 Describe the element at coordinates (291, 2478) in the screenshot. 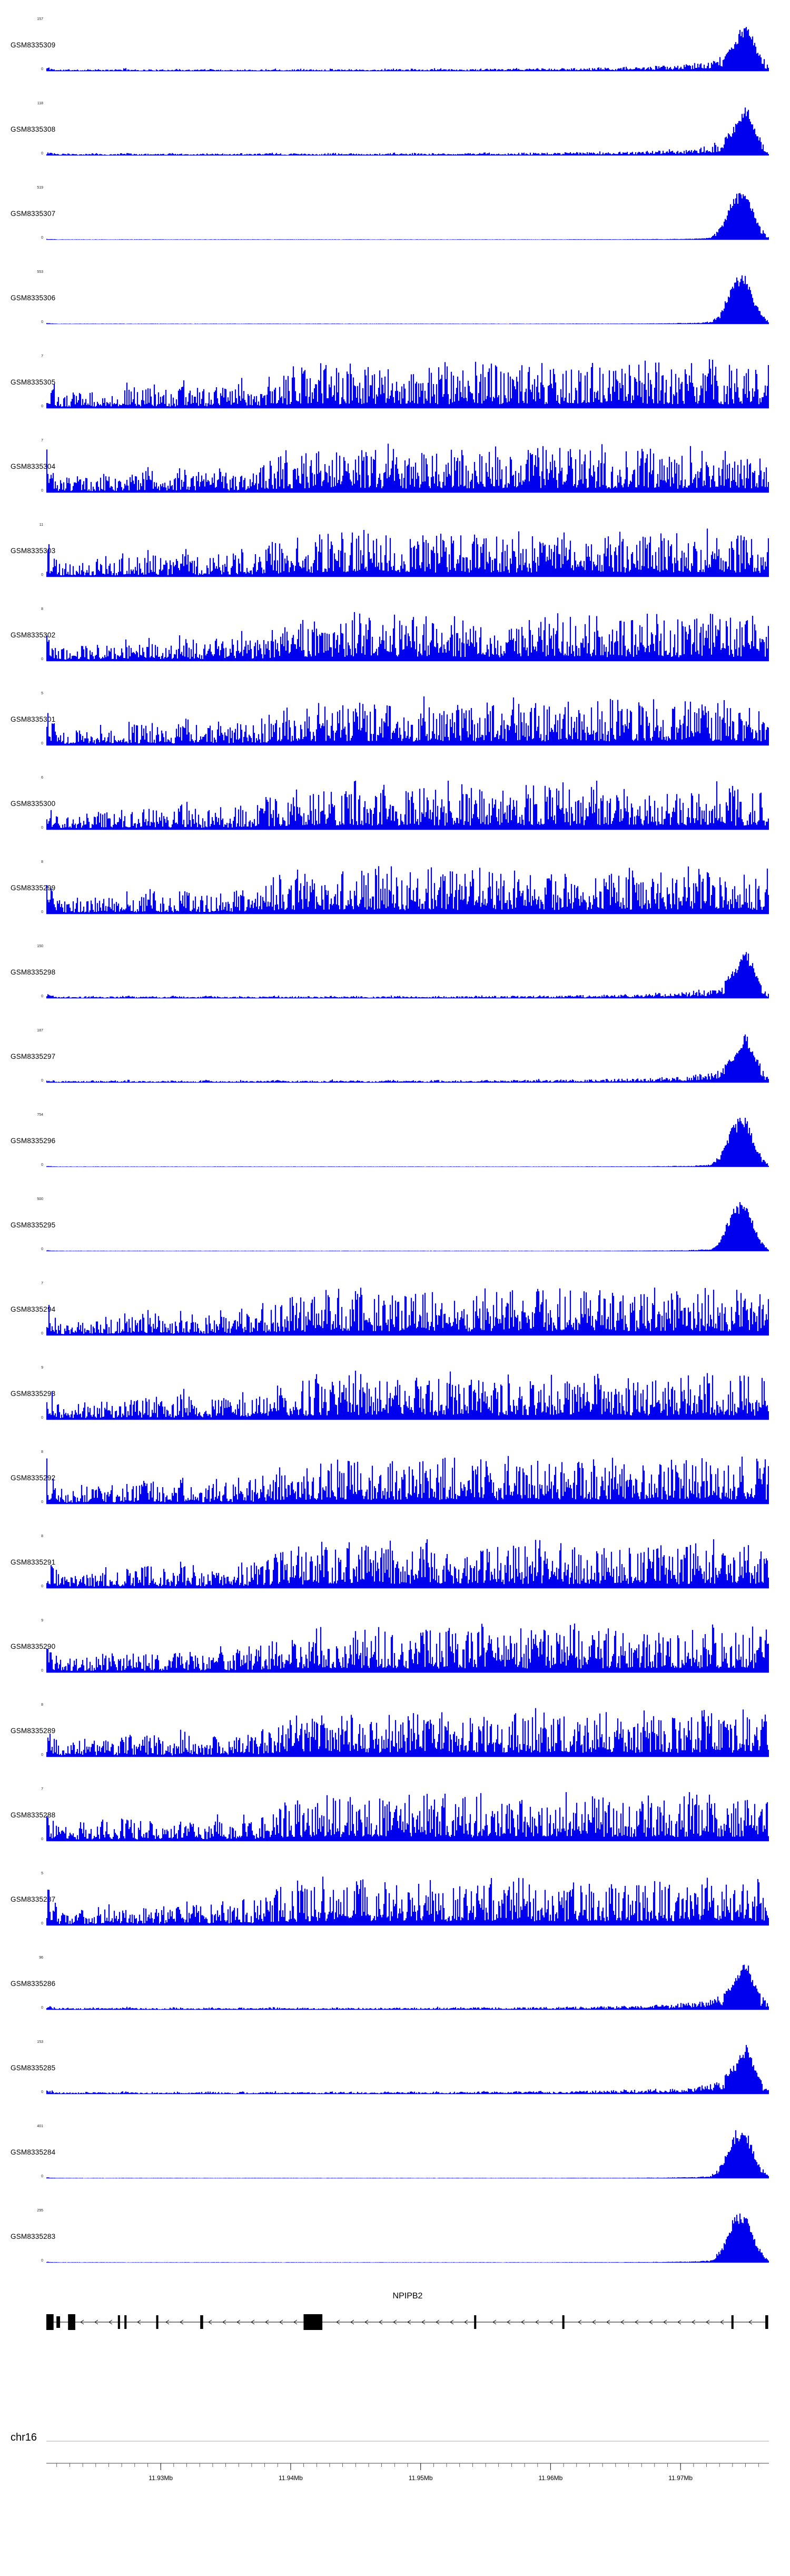

I see `svg-text: 11.94Mb` at that location.